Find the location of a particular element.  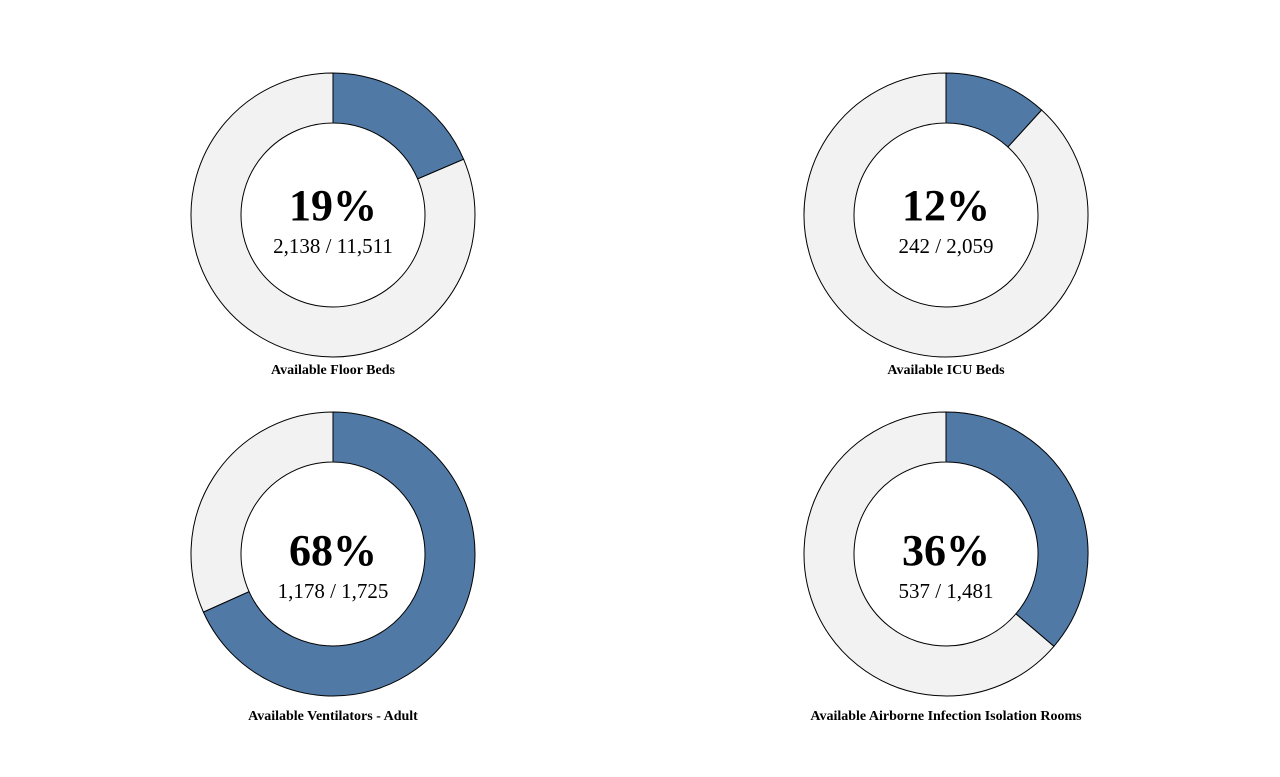

donut-floor-beds is located at coordinates (333, 215).